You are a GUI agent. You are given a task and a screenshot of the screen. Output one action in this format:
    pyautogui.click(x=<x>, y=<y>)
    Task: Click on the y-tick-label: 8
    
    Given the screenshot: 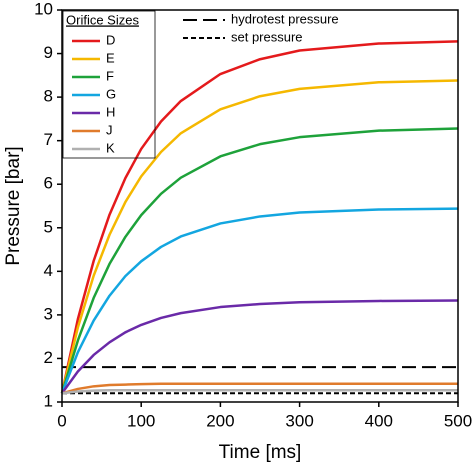 What is the action you would take?
    pyautogui.click(x=48, y=96)
    